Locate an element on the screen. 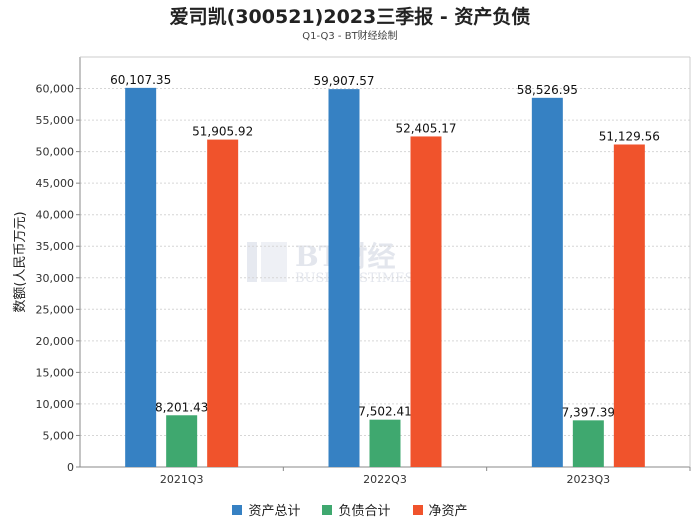 This screenshot has height=524, width=700. y-tick-label: 10,000 is located at coordinates (55, 404).